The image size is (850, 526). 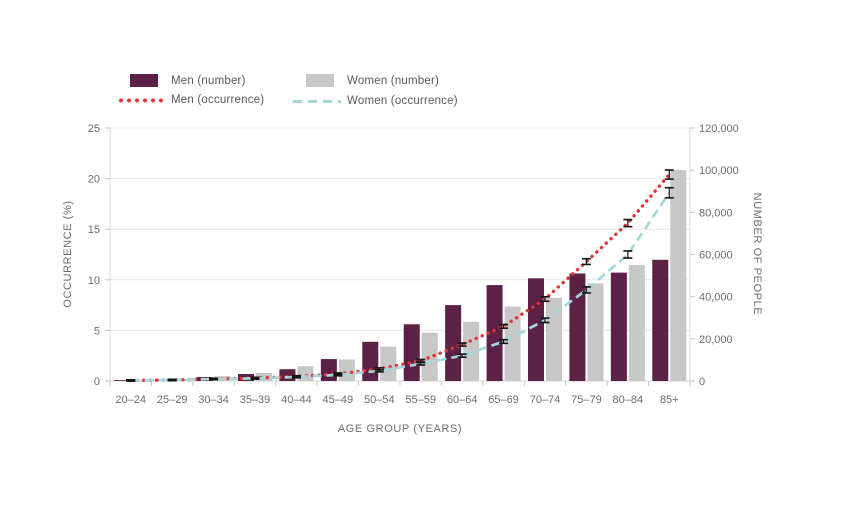 What do you see at coordinates (338, 400) in the screenshot?
I see `svg-text: 45–49` at bounding box center [338, 400].